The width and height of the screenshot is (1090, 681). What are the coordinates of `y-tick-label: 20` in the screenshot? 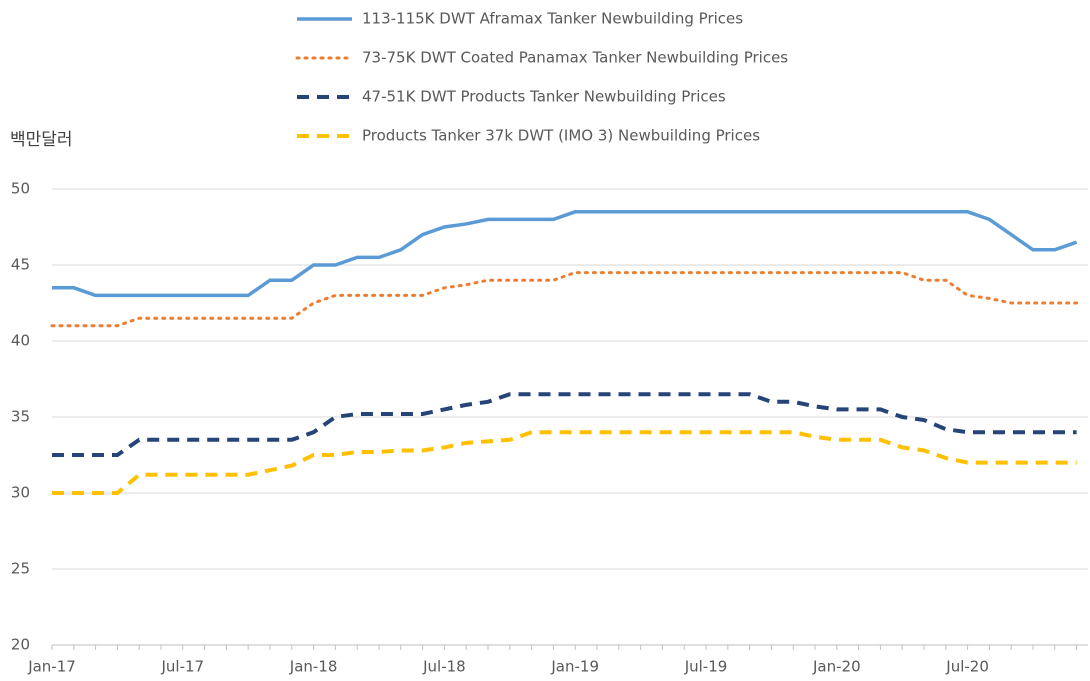 It's located at (20, 645).